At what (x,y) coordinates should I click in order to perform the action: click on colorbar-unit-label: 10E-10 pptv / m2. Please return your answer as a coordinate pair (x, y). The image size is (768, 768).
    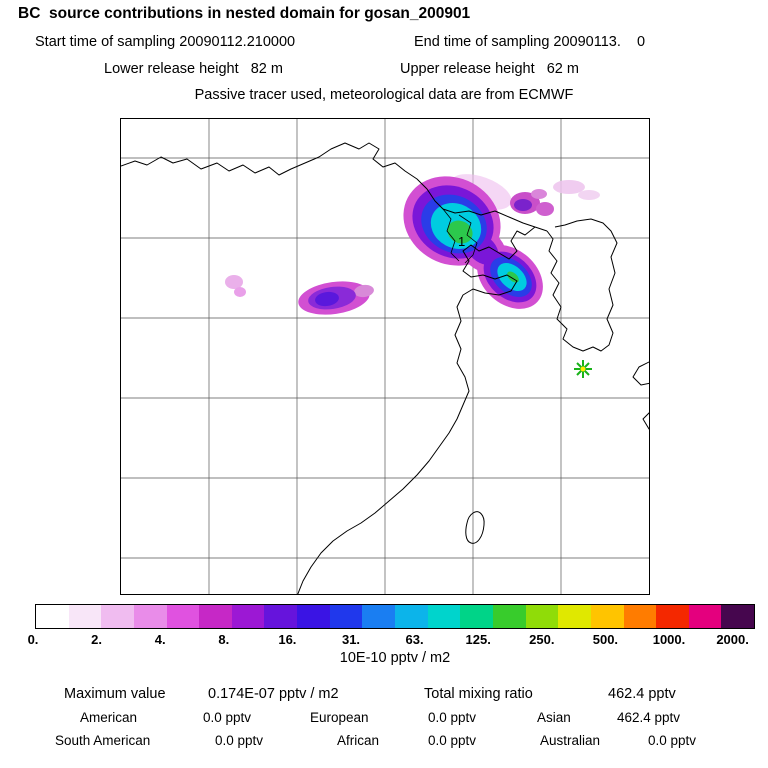
    Looking at the image, I should click on (395, 658).